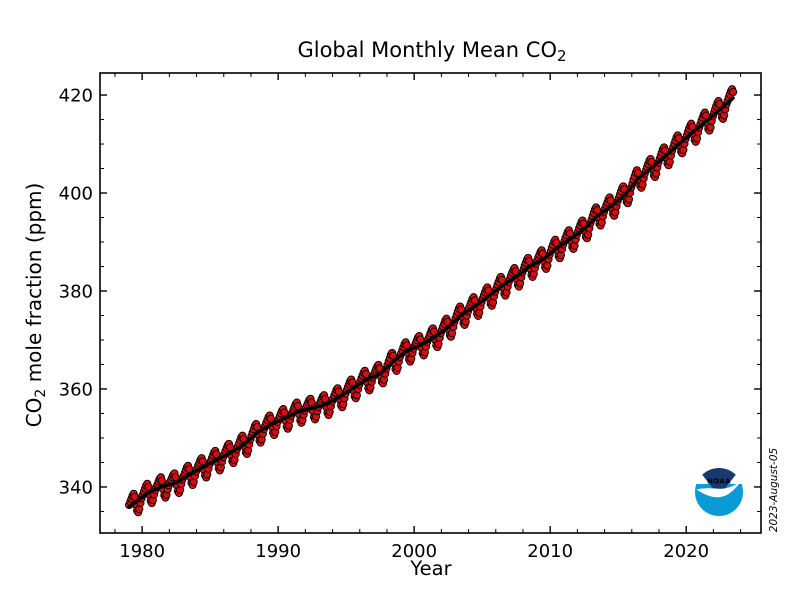  I want to click on y-axis-label-suffix: mole fraction (ppm), so click(34, 286).